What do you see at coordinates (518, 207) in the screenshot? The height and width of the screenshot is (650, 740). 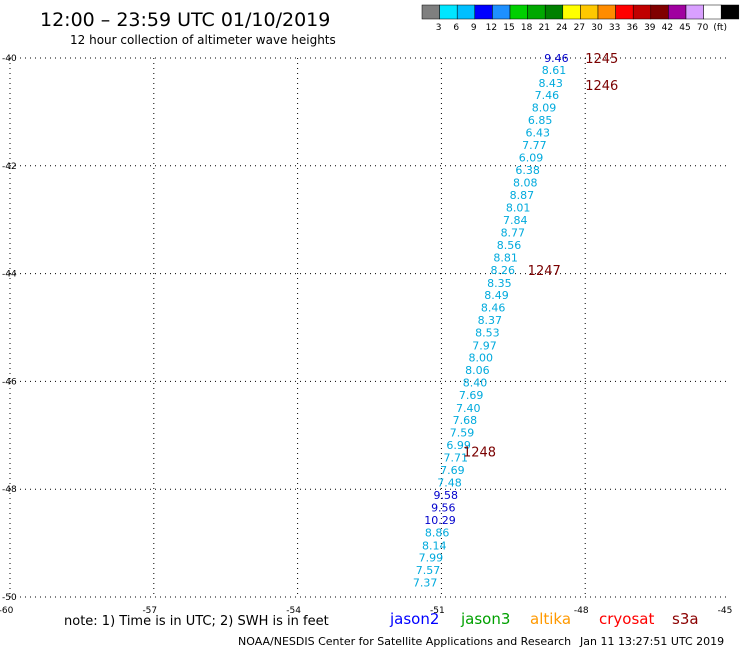 I see `wave-height-value: 8.01` at bounding box center [518, 207].